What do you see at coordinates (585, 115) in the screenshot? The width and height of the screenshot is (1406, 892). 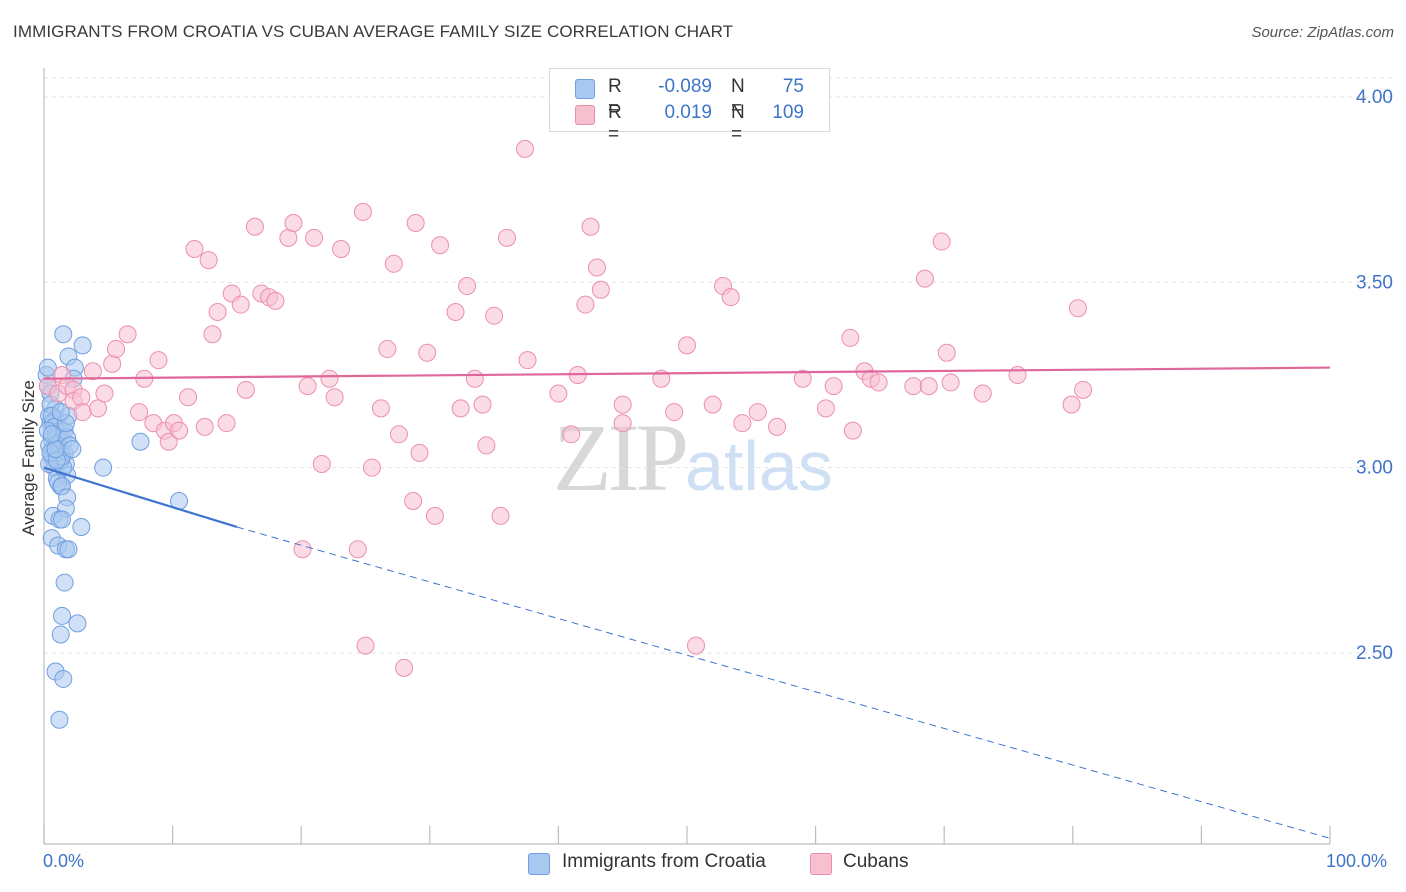 I see `legend-swatch-cubans` at bounding box center [585, 115].